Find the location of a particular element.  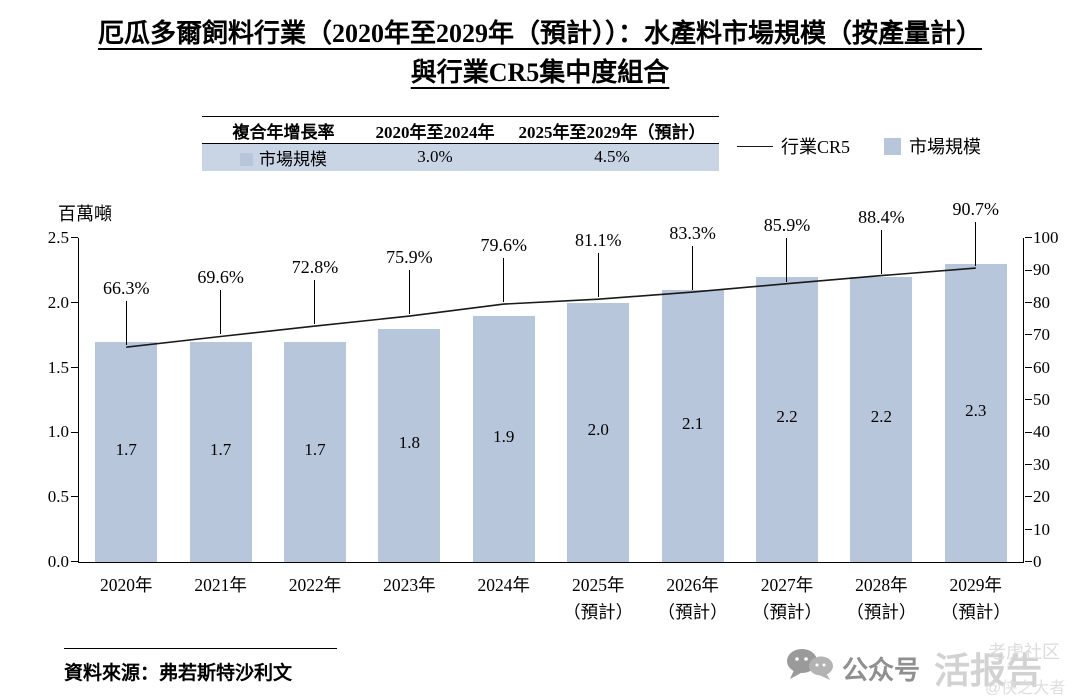

chart-title-line2: 與行業CR5集中度組合 is located at coordinates (540, 72).